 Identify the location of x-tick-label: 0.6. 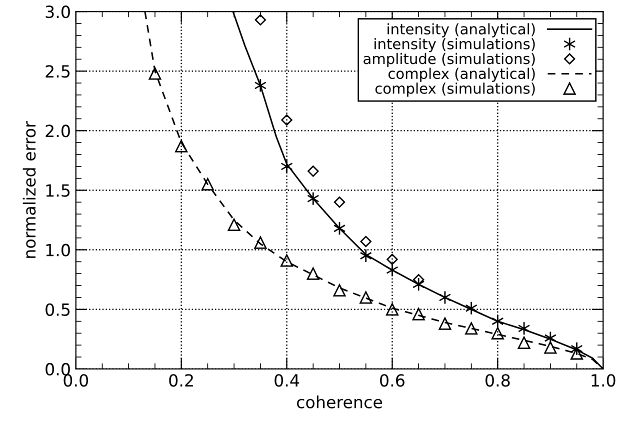
(392, 380).